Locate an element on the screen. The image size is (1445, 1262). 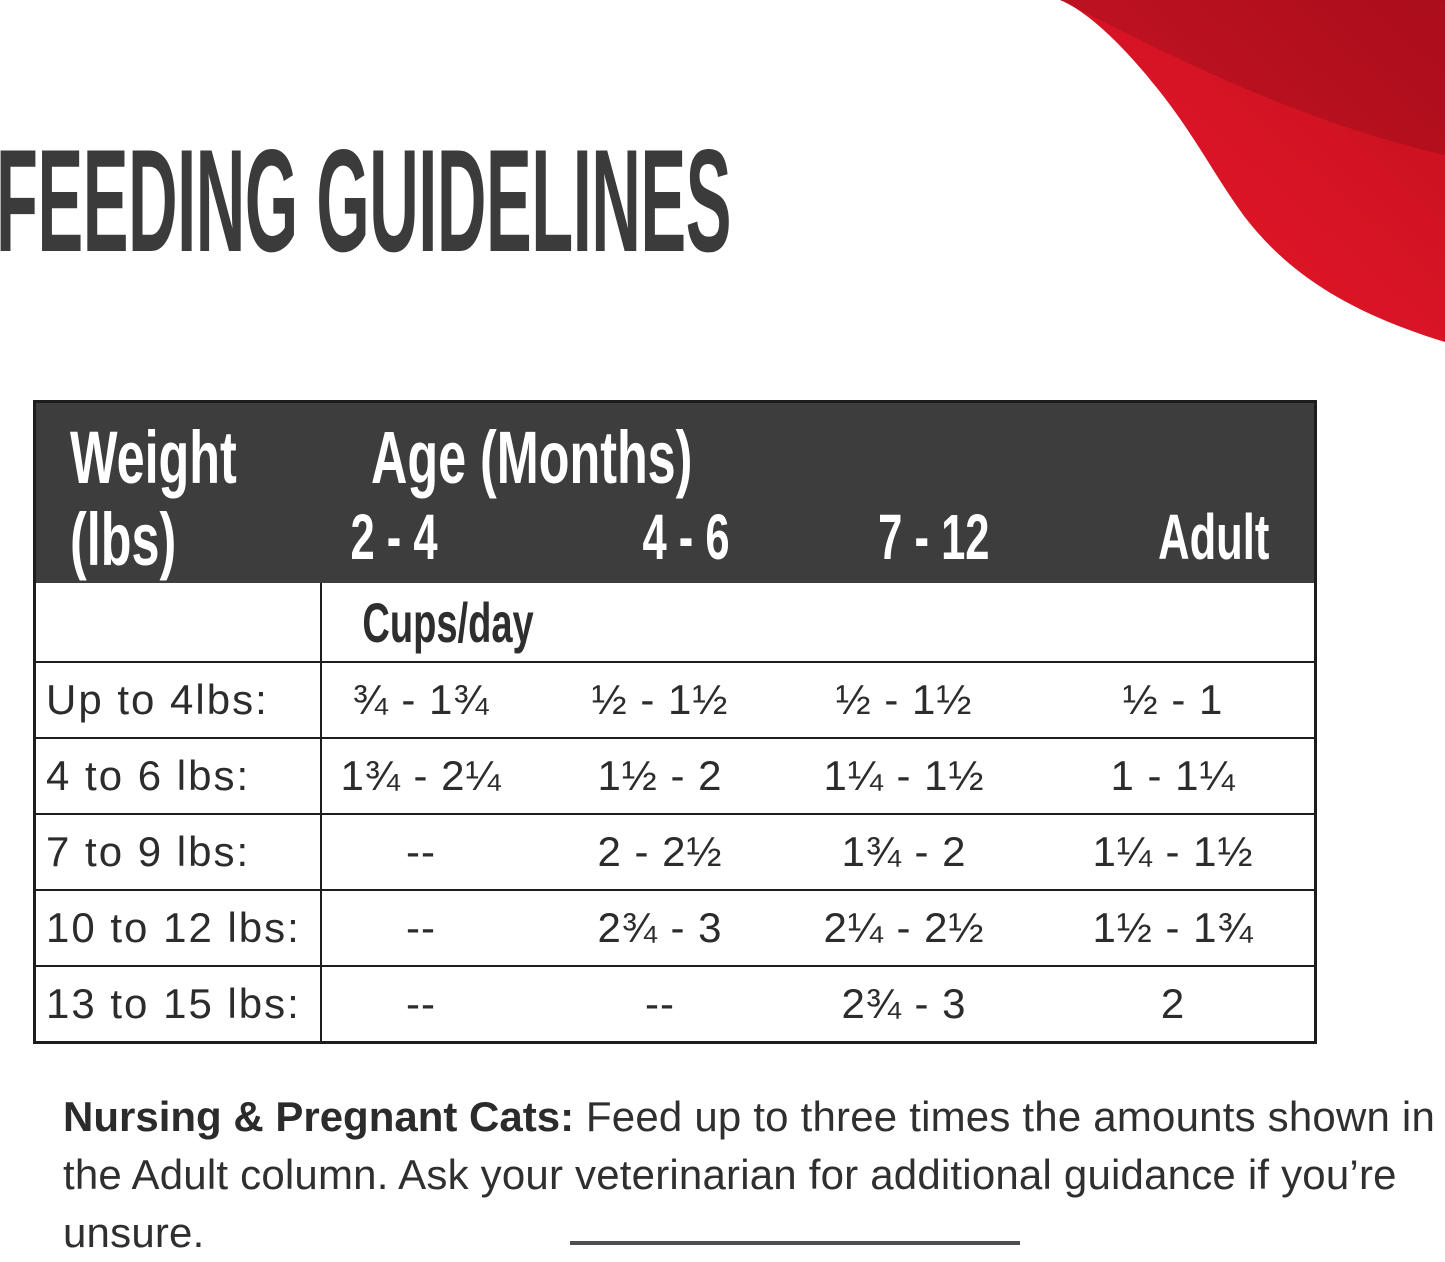
weight-units-header: (lbs) is located at coordinates (123, 539).